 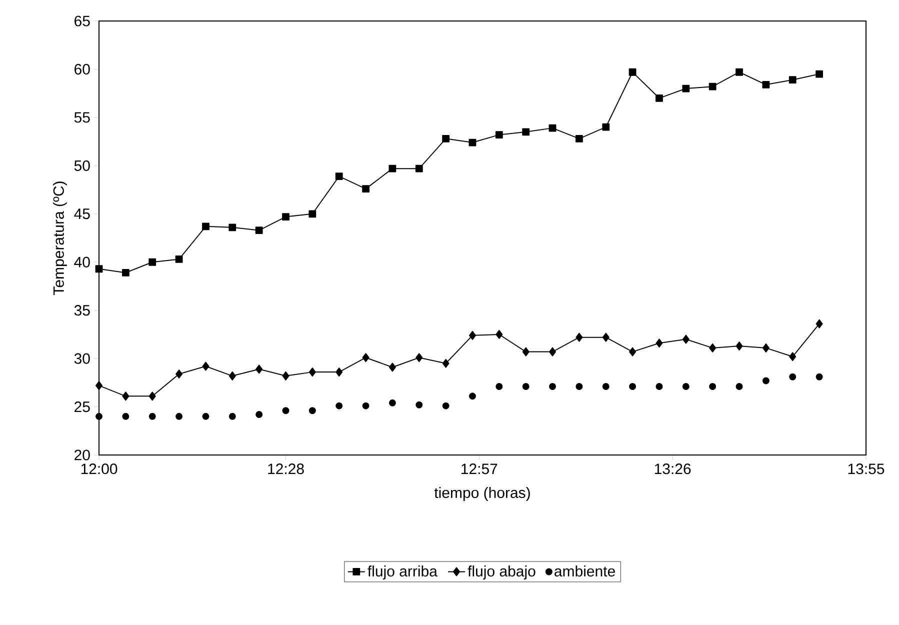 I want to click on y-tick-label: 45, so click(x=82, y=214).